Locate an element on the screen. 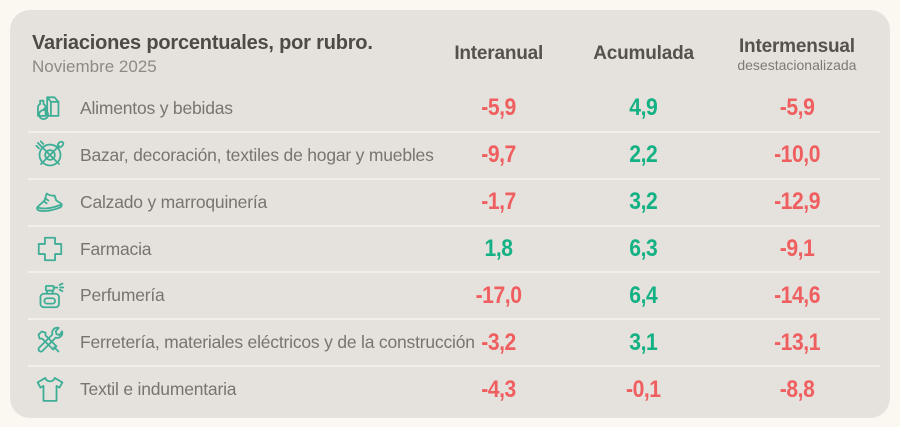 This screenshot has width=900, height=427. value-intermensual: -13,1 is located at coordinates (796, 342).